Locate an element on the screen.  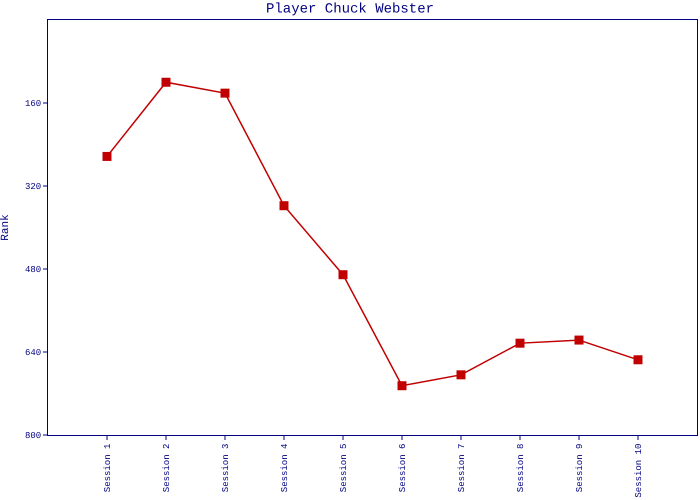
y-tick-label: 800 is located at coordinates (33, 436).